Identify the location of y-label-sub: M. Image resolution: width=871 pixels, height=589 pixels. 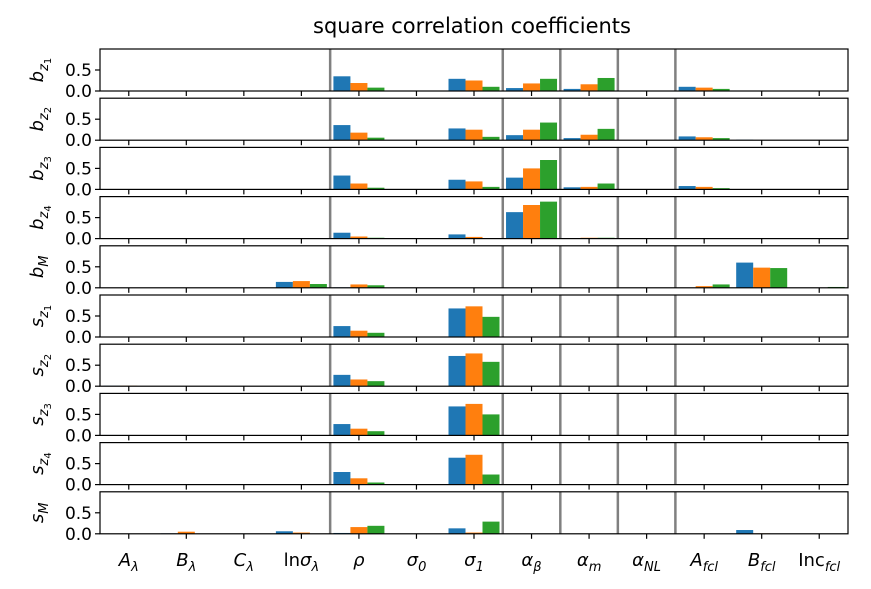
(44, 260).